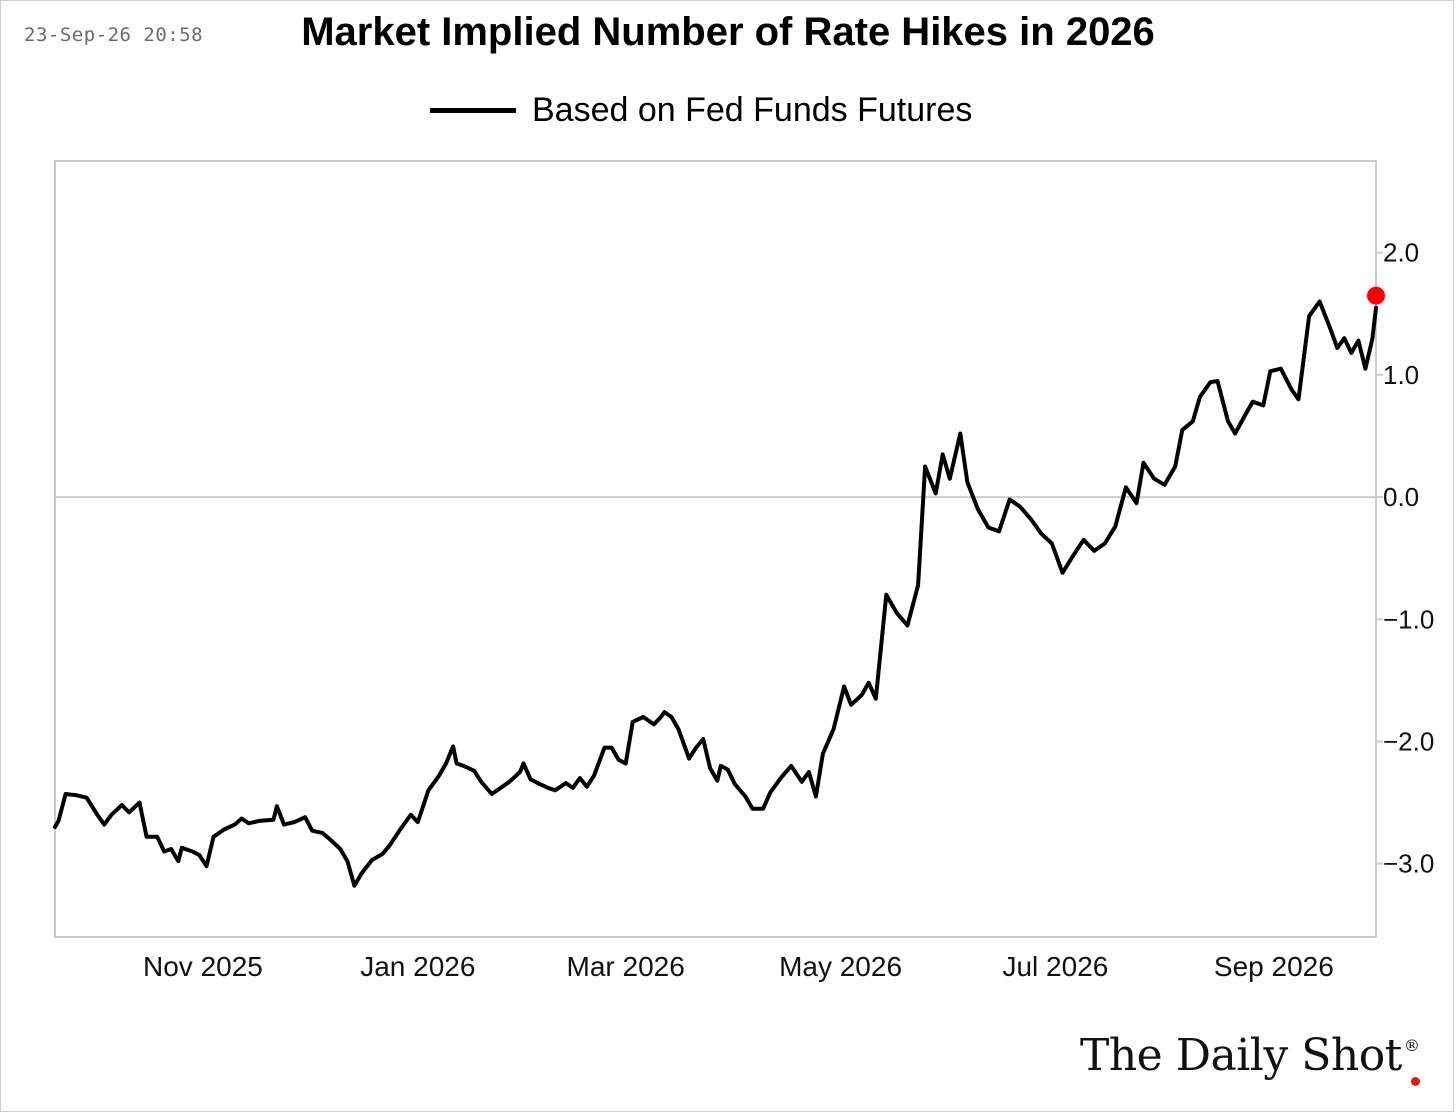  Describe the element at coordinates (473, 110) in the screenshot. I see `legend-swatch` at that location.